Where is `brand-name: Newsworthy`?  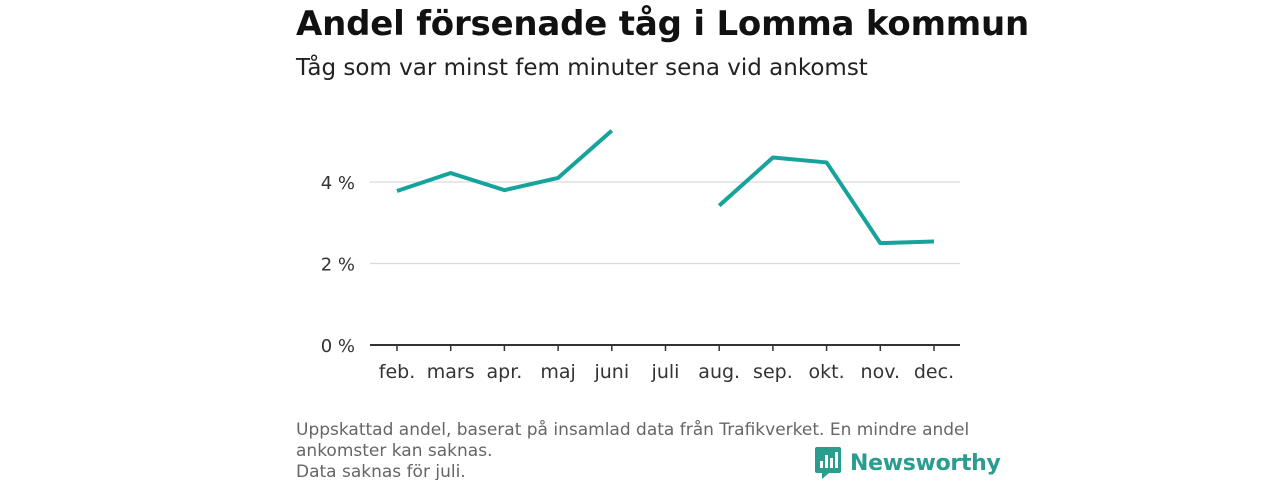 brand-name: Newsworthy is located at coordinates (925, 463).